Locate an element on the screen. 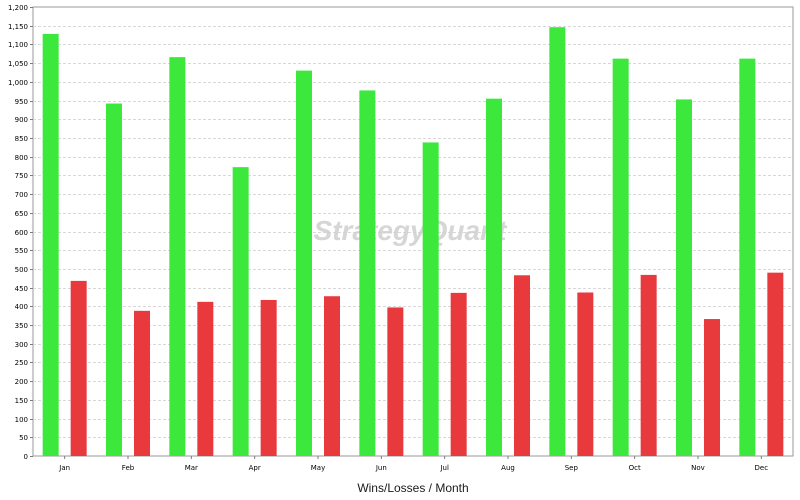 This screenshot has height=500, width=800. x-tick-label: Dec is located at coordinates (762, 468).